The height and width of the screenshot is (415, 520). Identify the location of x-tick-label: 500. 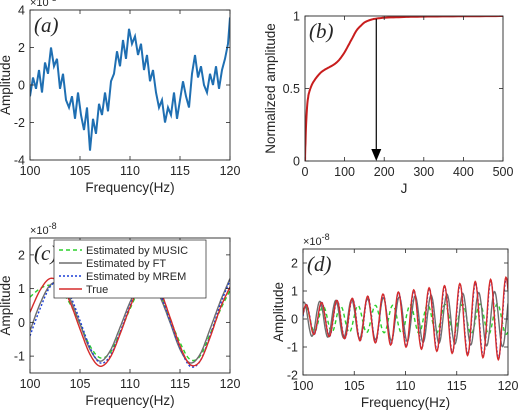
(503, 172).